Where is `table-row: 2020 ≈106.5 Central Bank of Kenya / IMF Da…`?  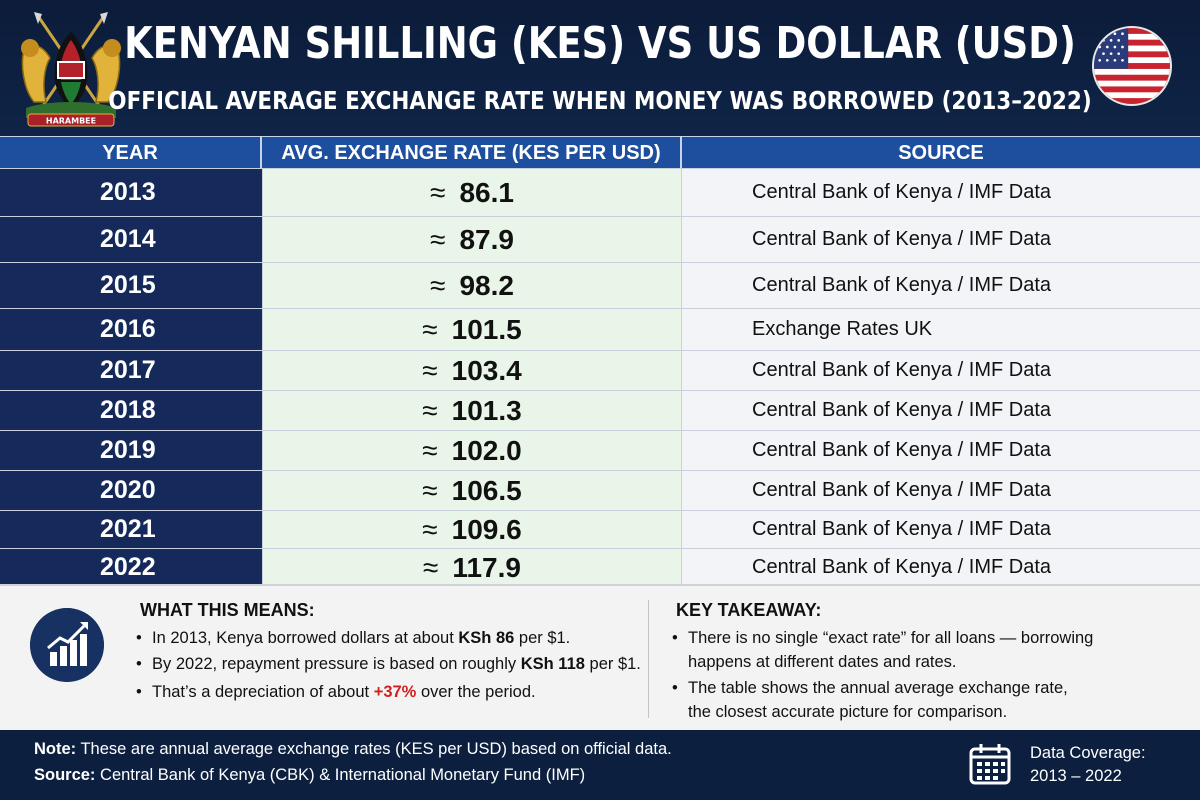
table-row: 2020 ≈106.5 Central Bank of Kenya / IMF Da… is located at coordinates (600, 490).